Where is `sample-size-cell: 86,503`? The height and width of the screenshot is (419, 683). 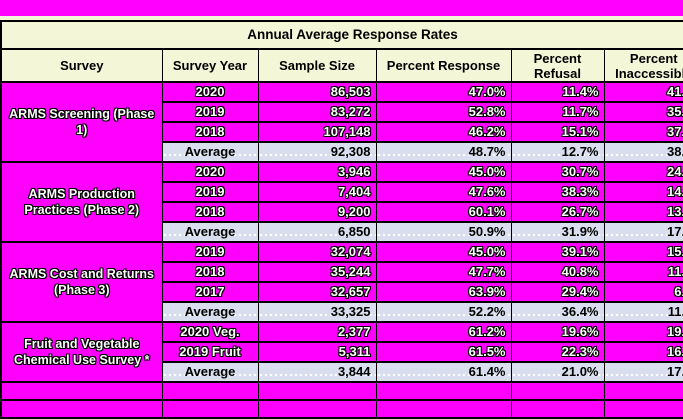
sample-size-cell: 86,503 is located at coordinates (317, 92).